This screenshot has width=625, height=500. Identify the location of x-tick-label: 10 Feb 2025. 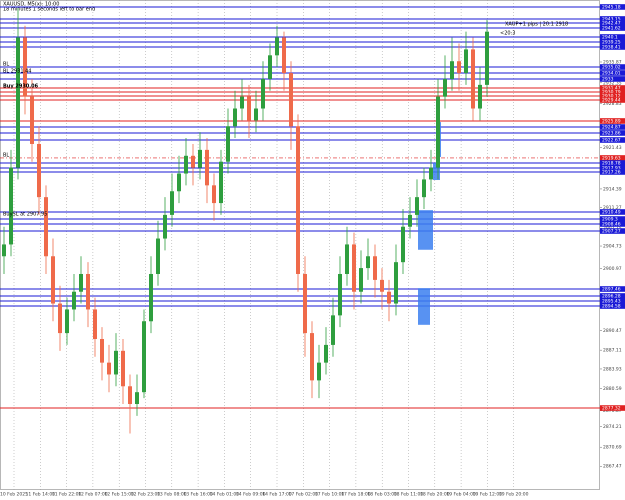
(14, 495).